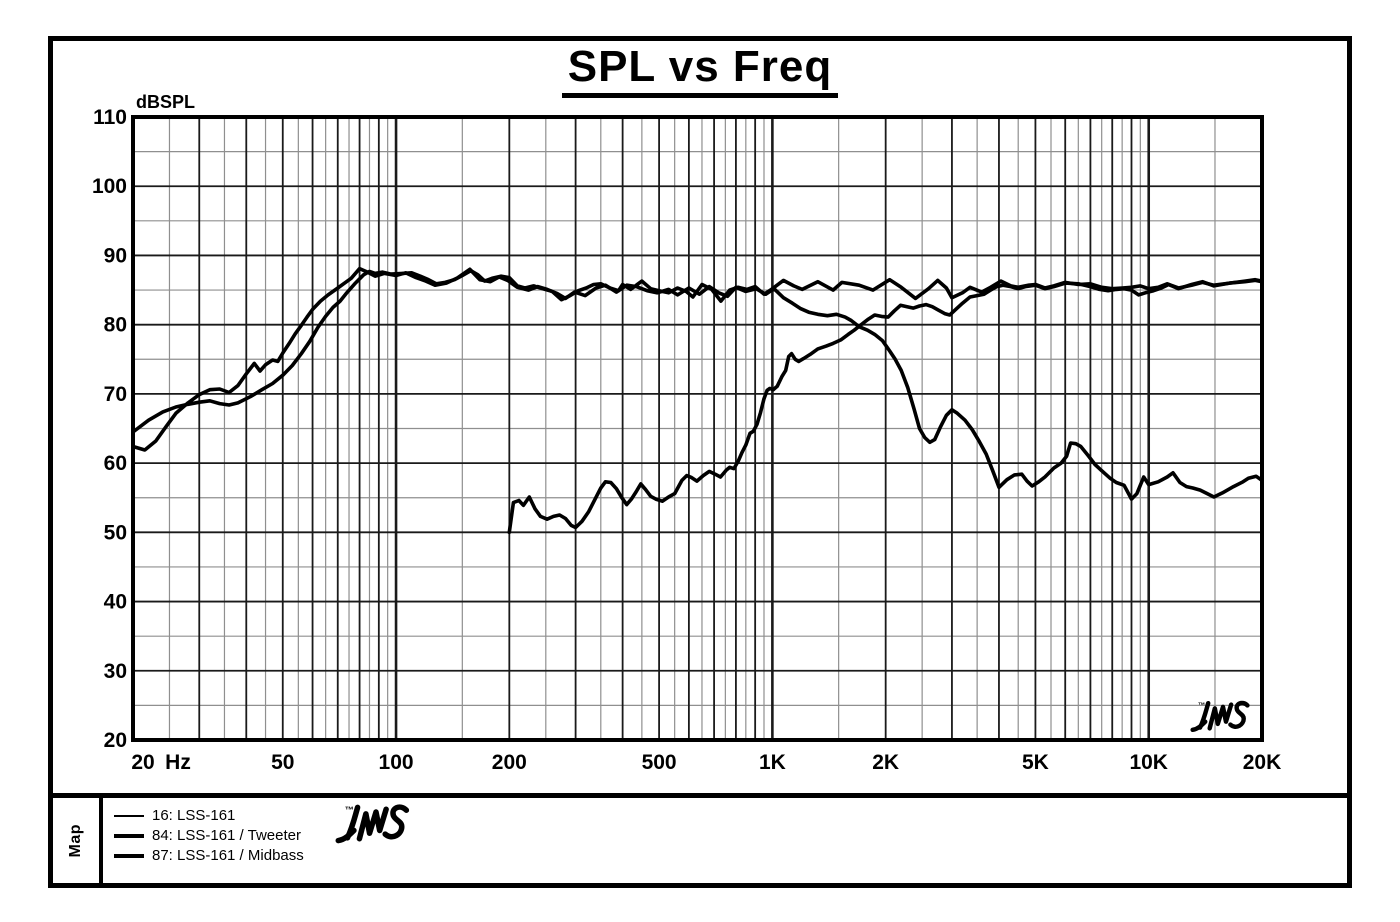 This screenshot has width=1400, height=922. What do you see at coordinates (194, 815) in the screenshot?
I see `legend-item-label: 16: LSS-161` at bounding box center [194, 815].